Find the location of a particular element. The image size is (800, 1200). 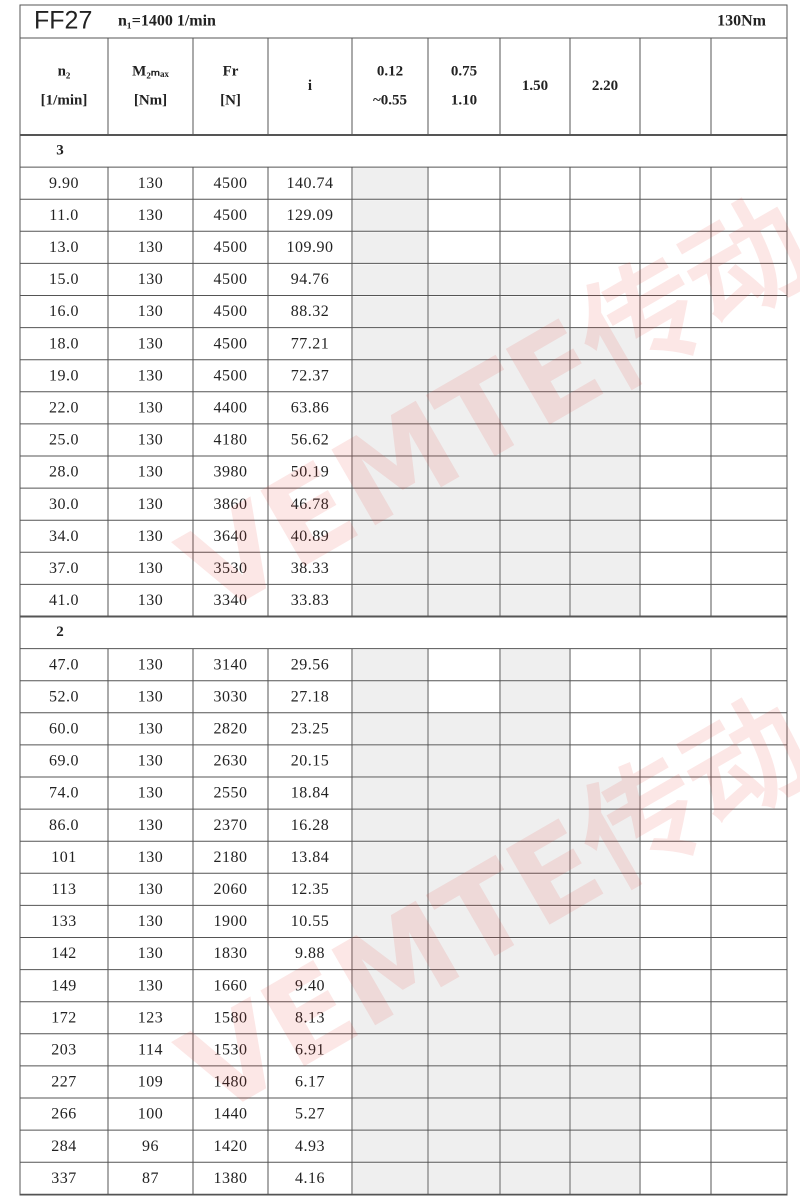

cell-value: 28.0 is located at coordinates (64, 472).